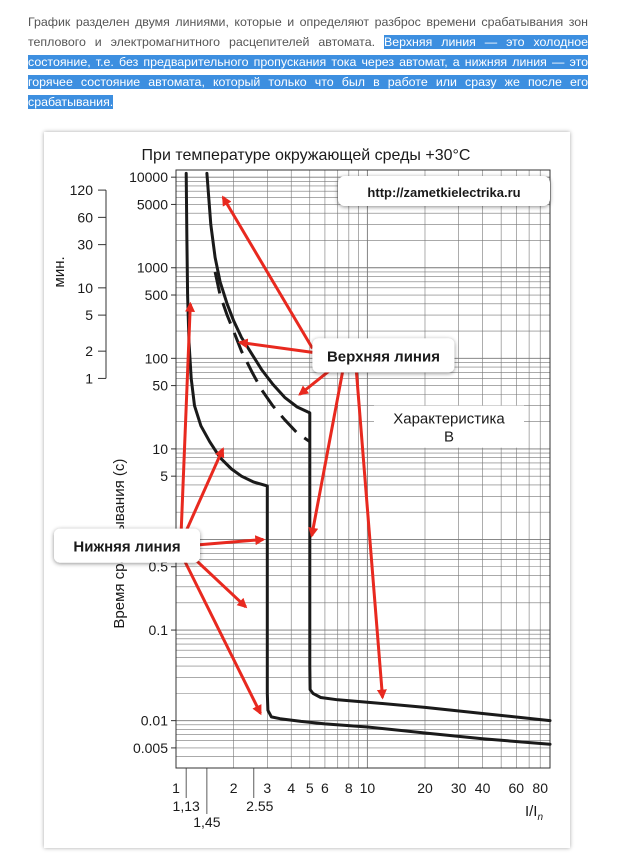 The image size is (635, 858). I want to click on x-extra-tick-label: 2.55, so click(259, 806).